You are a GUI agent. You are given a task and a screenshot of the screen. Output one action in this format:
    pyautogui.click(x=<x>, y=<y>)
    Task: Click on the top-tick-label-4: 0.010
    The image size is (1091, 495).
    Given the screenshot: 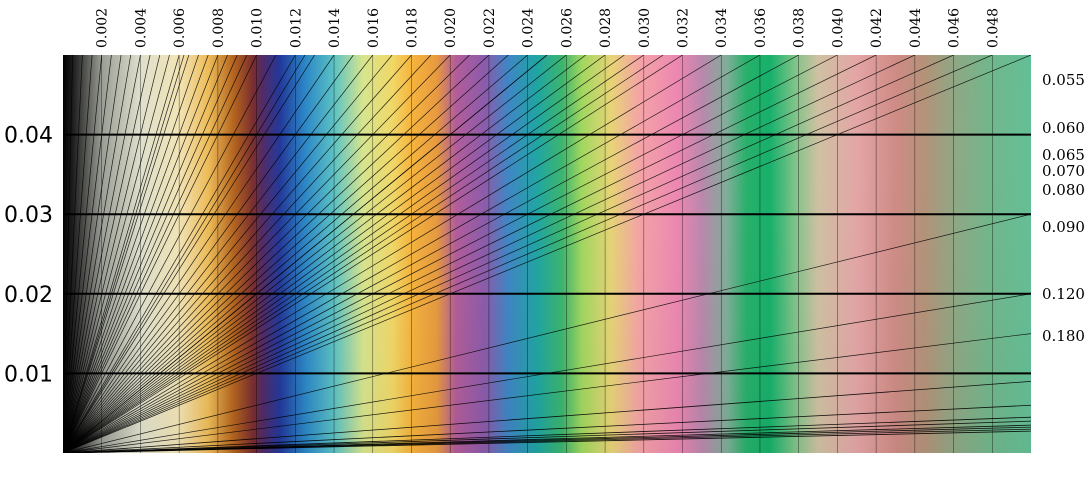 What is the action you would take?
    pyautogui.click(x=258, y=28)
    